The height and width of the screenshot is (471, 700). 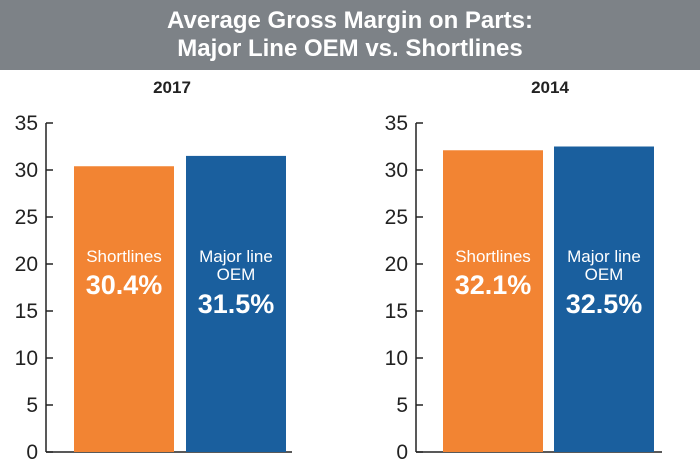 I want to click on bar-data-label: 31.5%, so click(x=236, y=304).